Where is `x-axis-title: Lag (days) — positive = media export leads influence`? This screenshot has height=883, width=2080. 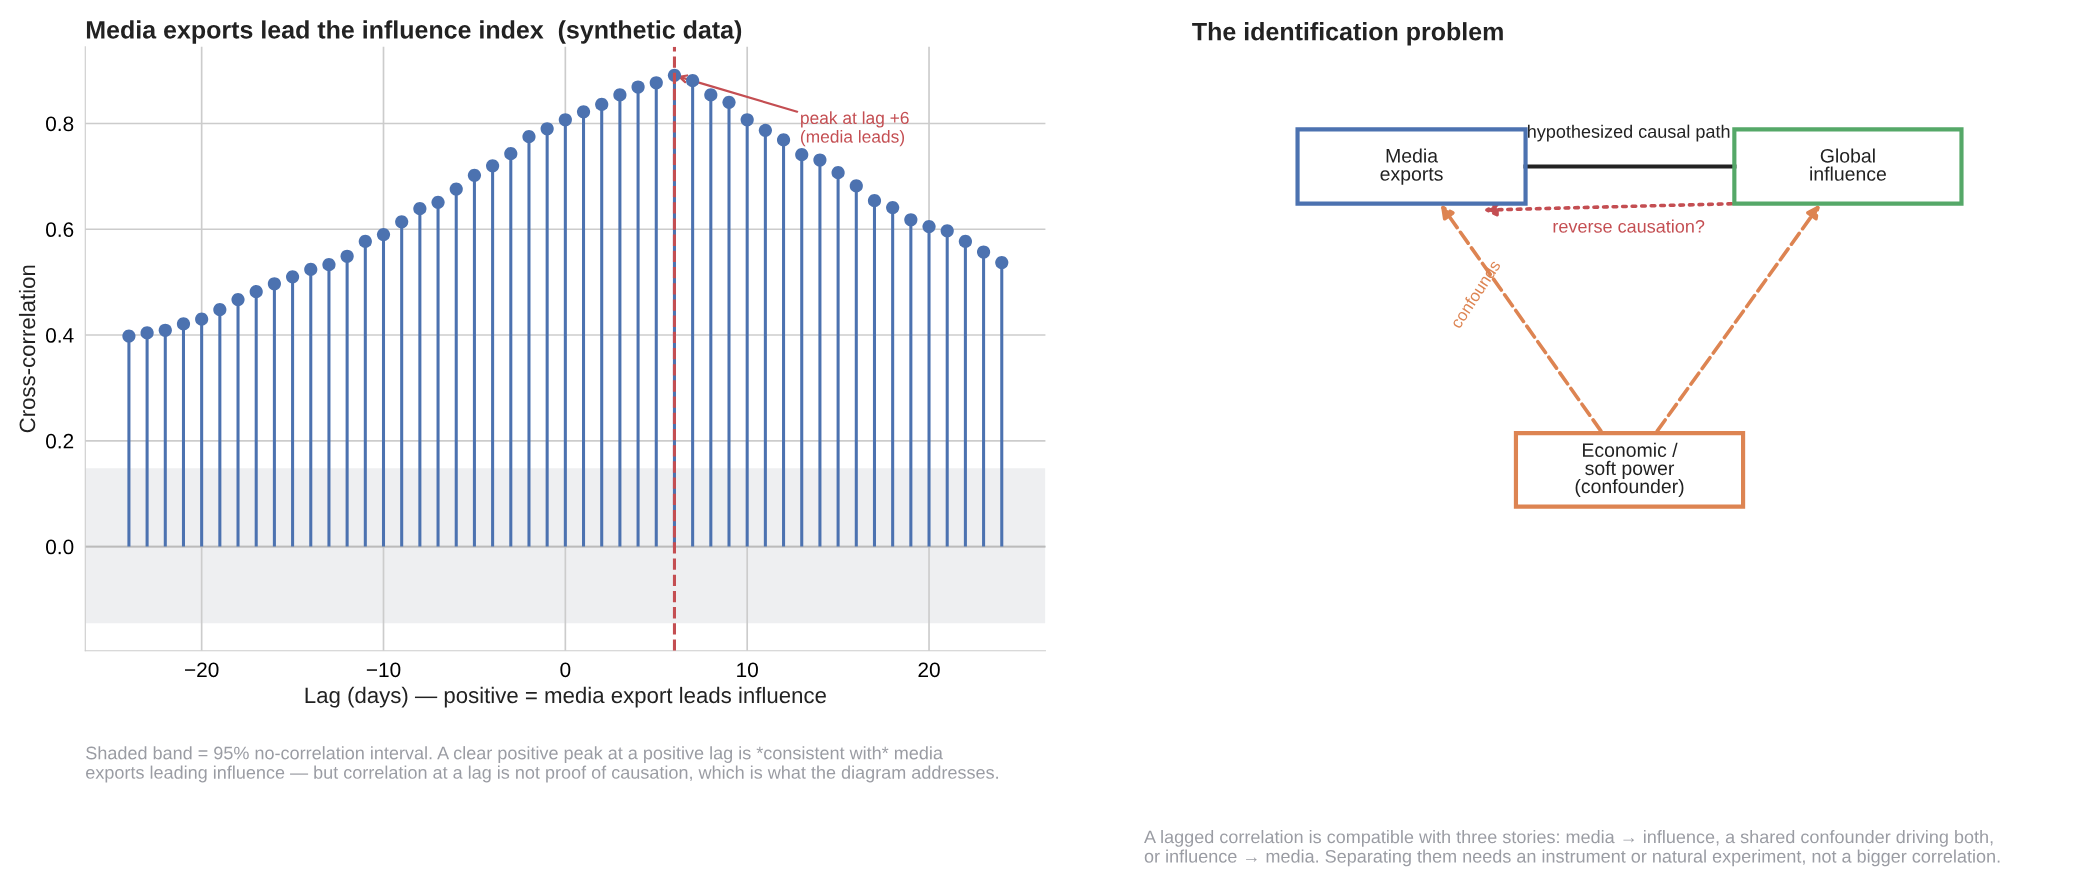 x-axis-title: Lag (days) — positive = media export leads influence is located at coordinates (565, 697).